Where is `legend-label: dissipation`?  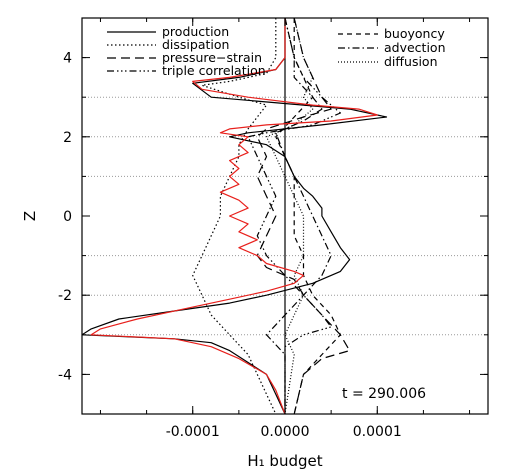 legend-label: dissipation is located at coordinates (195, 44).